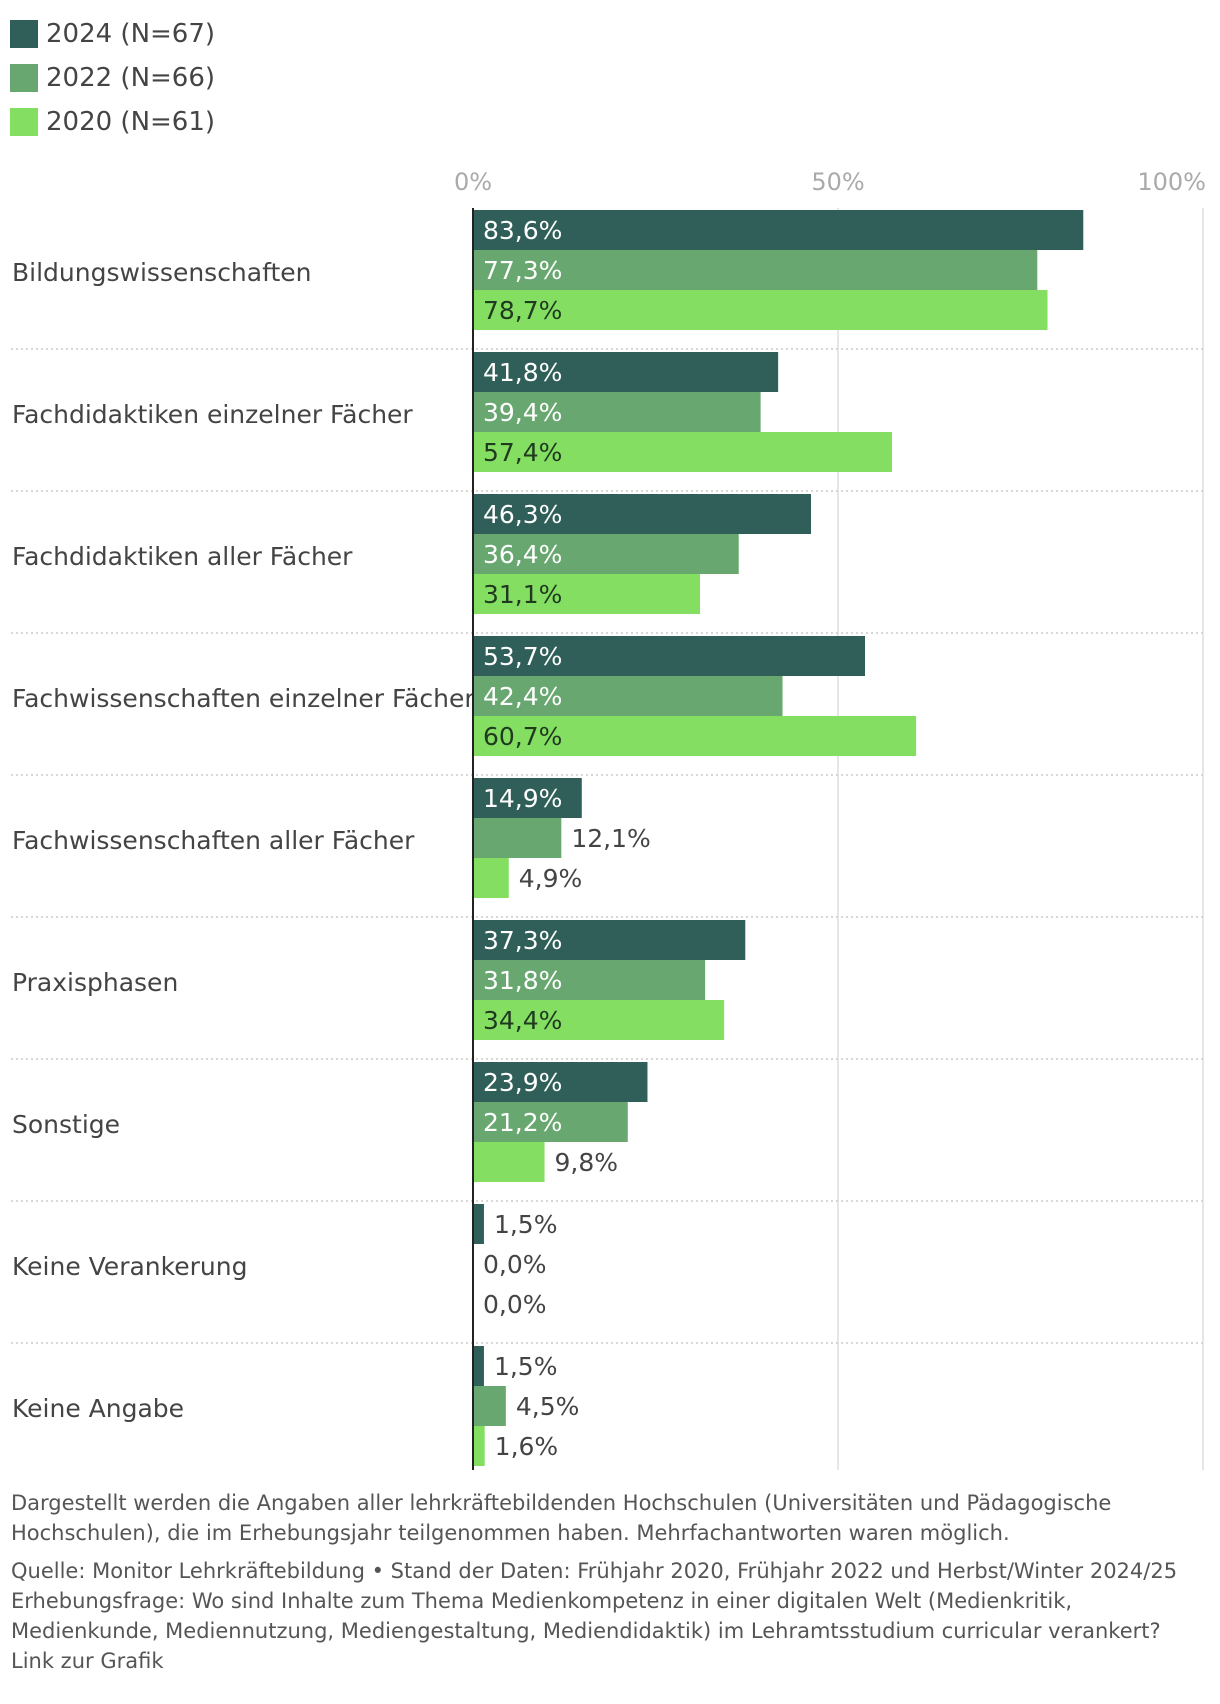  Describe the element at coordinates (131, 122) in the screenshot. I see `legend-label-2020: 2020 (N=61)` at that location.